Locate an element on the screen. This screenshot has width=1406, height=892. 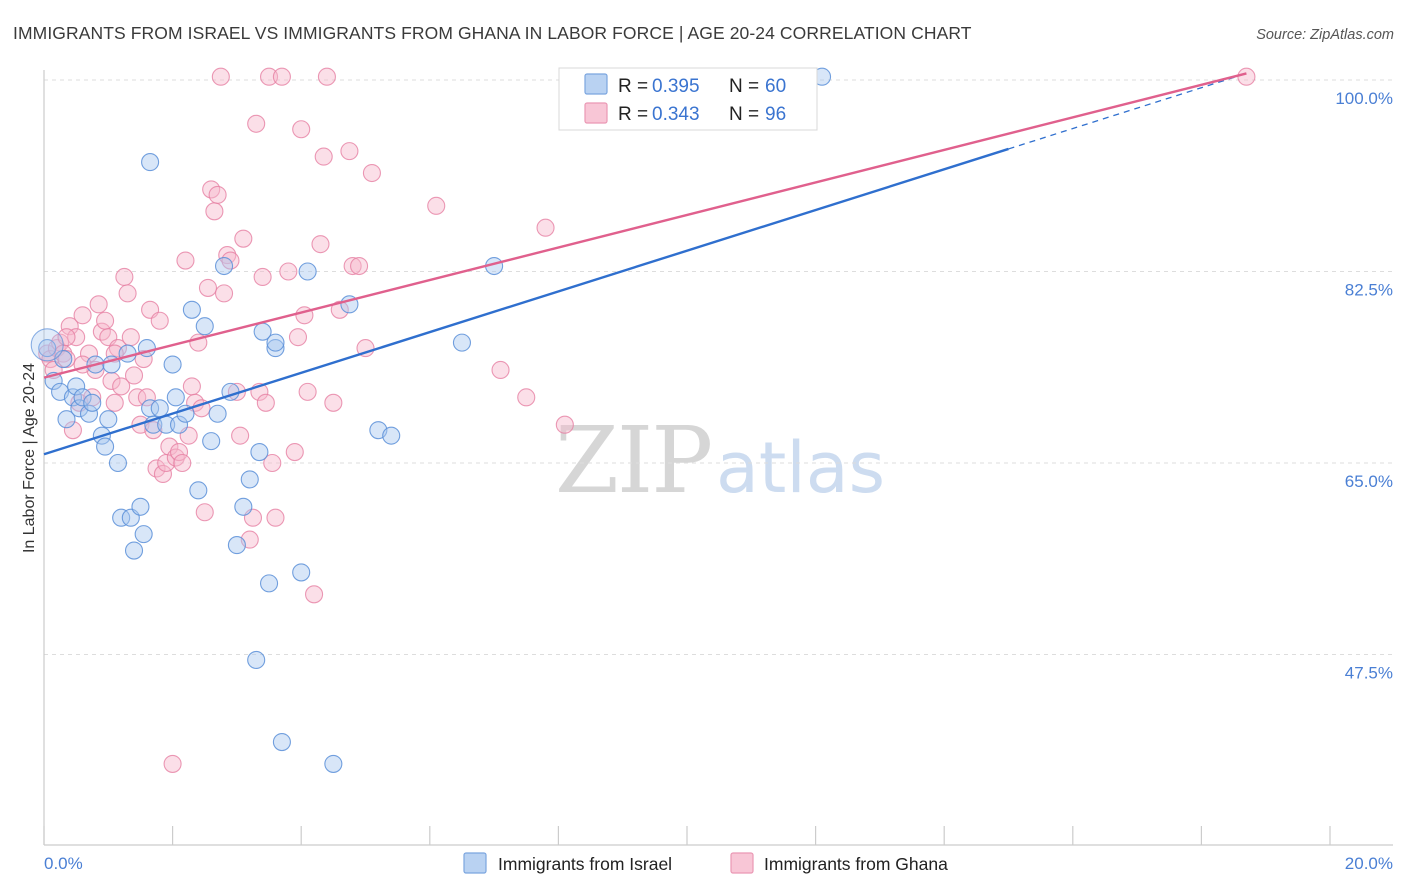
y-tick-label: 100.0% is located at coordinates (1364, 98).